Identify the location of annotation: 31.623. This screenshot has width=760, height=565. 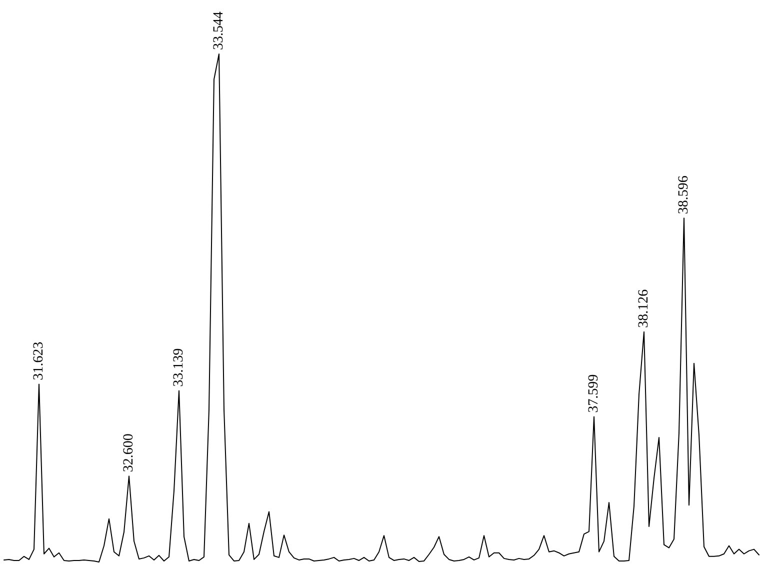
(39, 361).